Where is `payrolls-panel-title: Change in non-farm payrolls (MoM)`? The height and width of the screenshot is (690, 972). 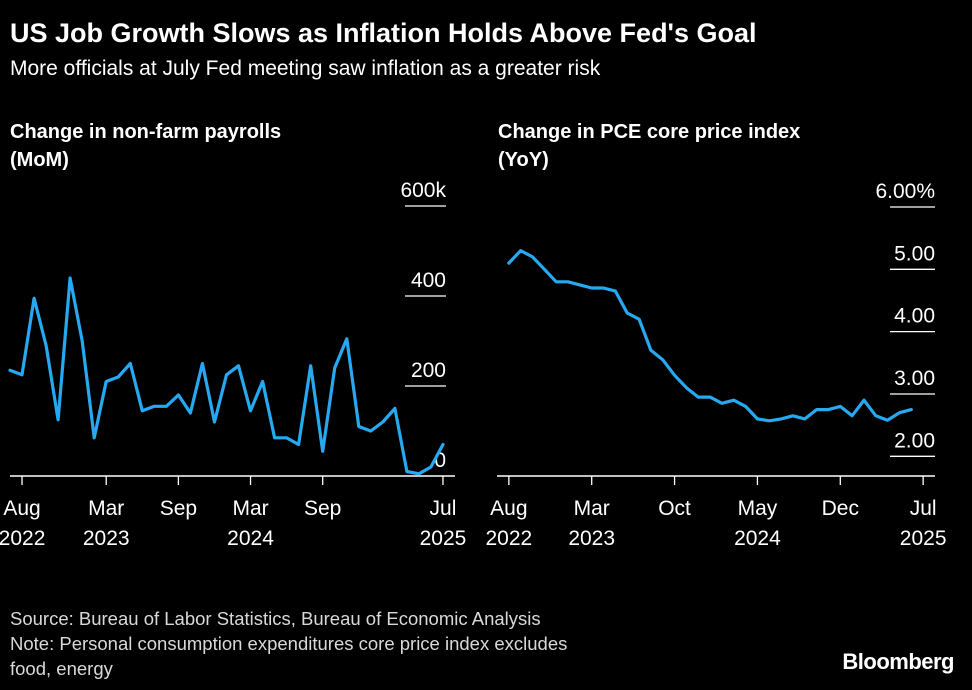
payrolls-panel-title: Change in non-farm payrolls (MoM) is located at coordinates (230, 146).